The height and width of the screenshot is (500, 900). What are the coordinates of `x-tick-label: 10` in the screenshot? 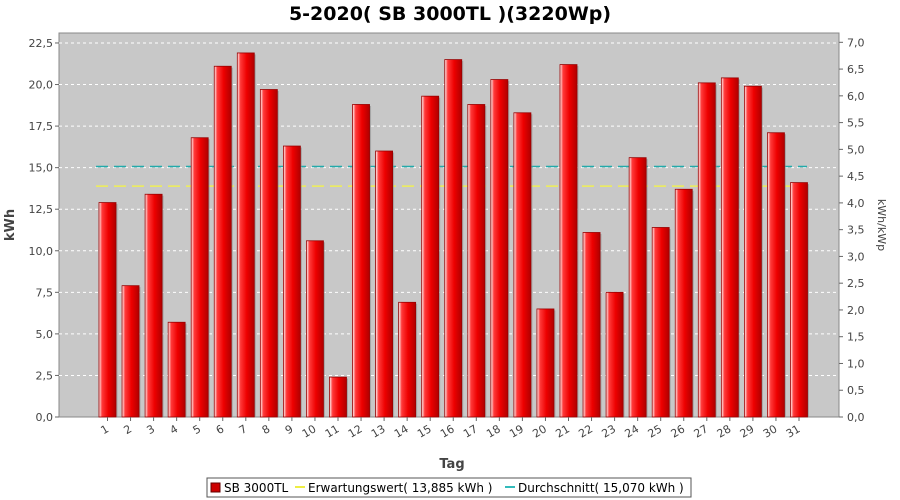 It's located at (309, 431).